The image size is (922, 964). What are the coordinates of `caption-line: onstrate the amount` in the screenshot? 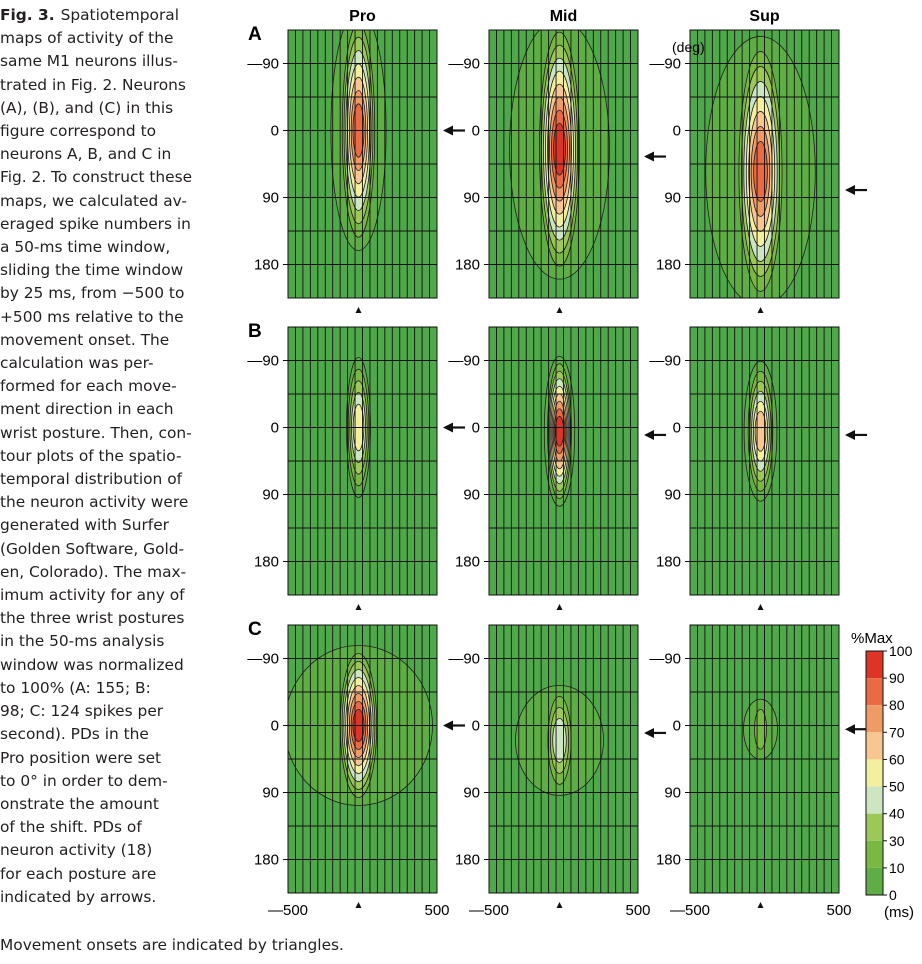 It's located at (79, 803).